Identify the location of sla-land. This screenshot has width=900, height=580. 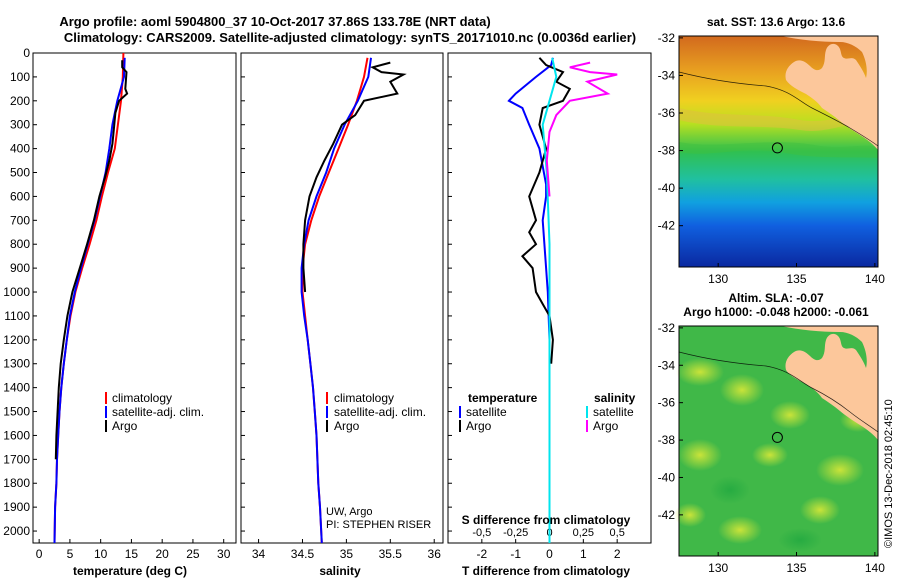
(829, 383).